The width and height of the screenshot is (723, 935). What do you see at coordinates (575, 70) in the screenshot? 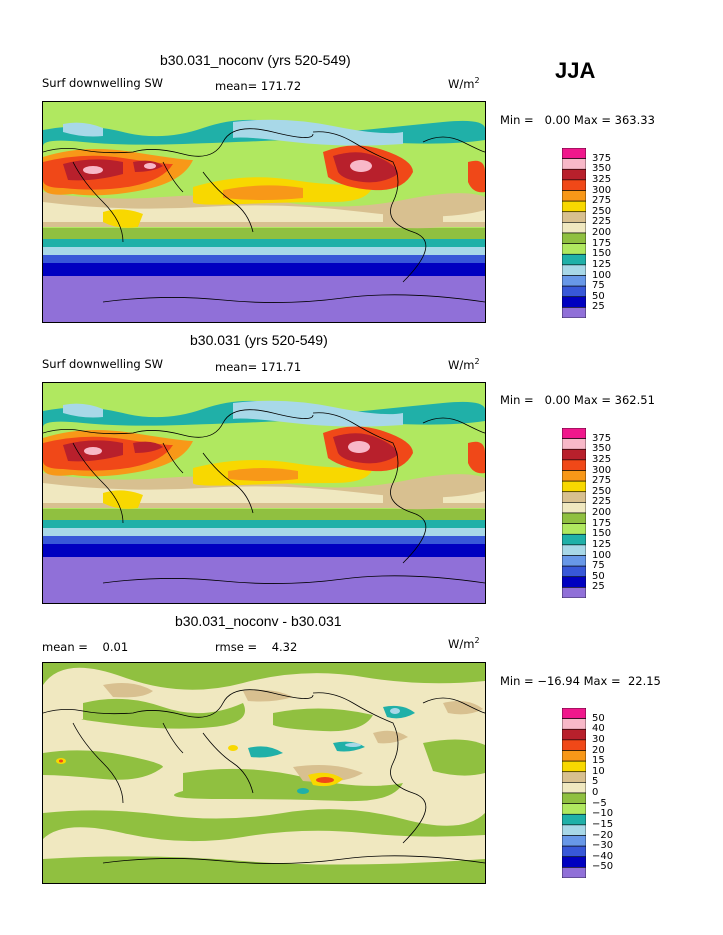
I see `season-label: JJA` at bounding box center [575, 70].